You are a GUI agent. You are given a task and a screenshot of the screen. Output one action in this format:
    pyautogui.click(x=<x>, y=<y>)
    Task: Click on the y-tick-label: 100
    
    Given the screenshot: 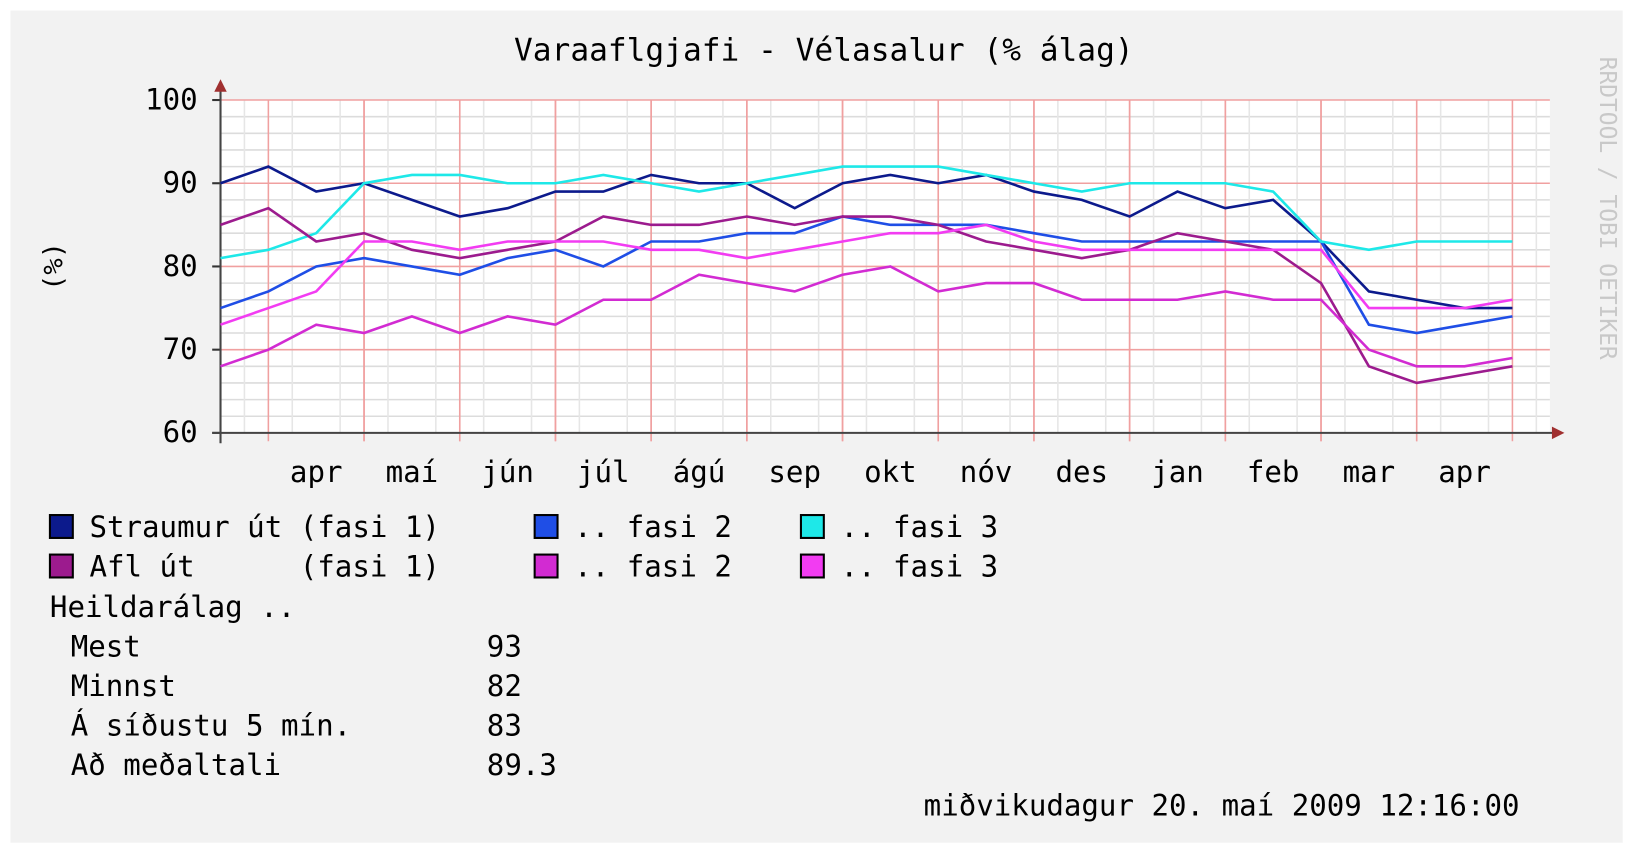 What is the action you would take?
    pyautogui.click(x=171, y=99)
    